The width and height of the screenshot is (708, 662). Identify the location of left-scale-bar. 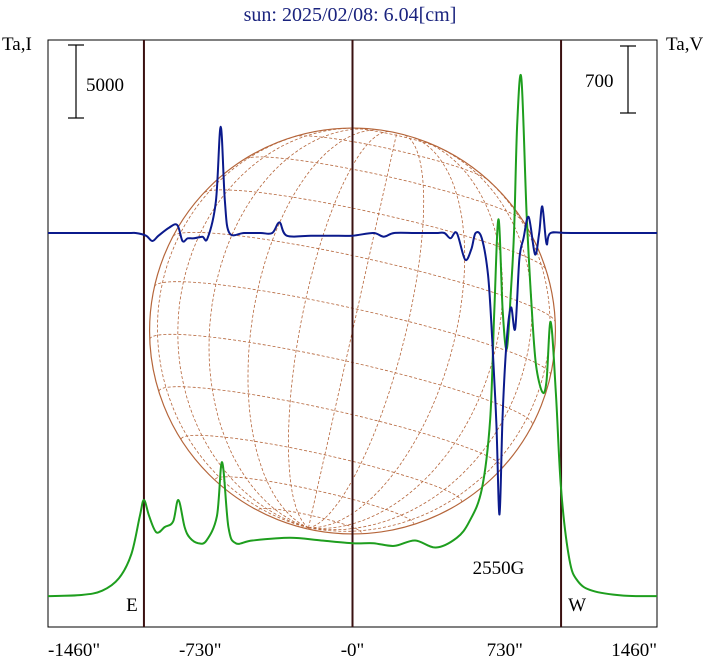
(76, 81).